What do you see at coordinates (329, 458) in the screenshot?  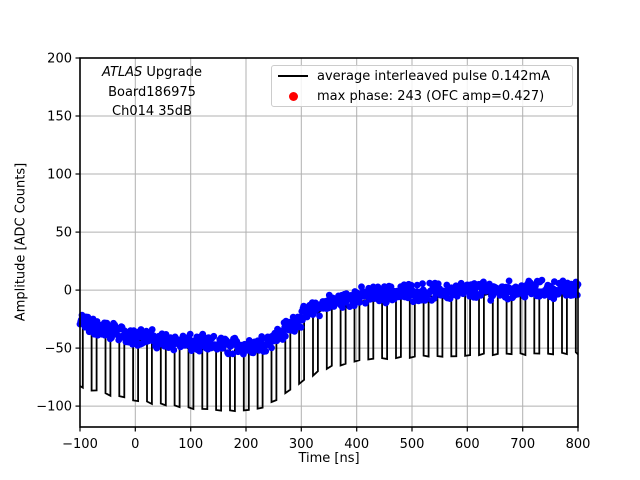 I see `x-axis-label: Time [ns]` at bounding box center [329, 458].